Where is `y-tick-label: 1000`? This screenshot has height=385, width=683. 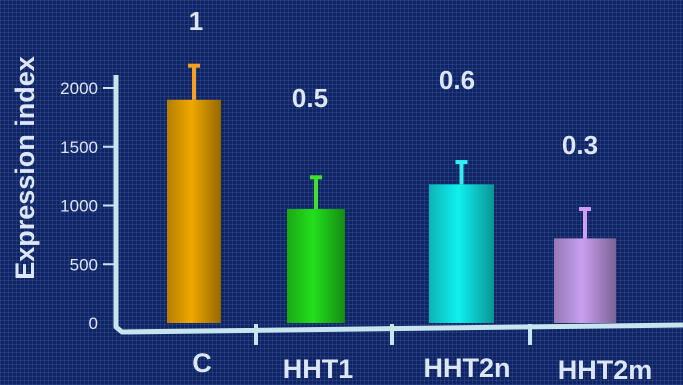 y-tick-label: 1000 is located at coordinates (79, 206).